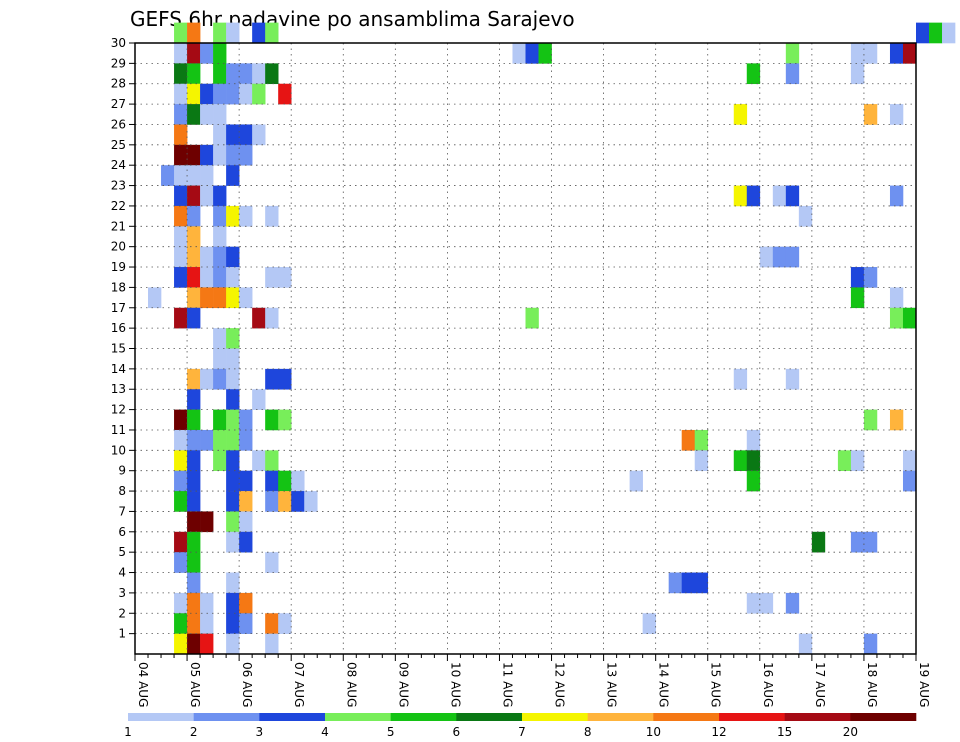 The height and width of the screenshot is (742, 960). I want to click on y-tick-label: 14, so click(118, 369).